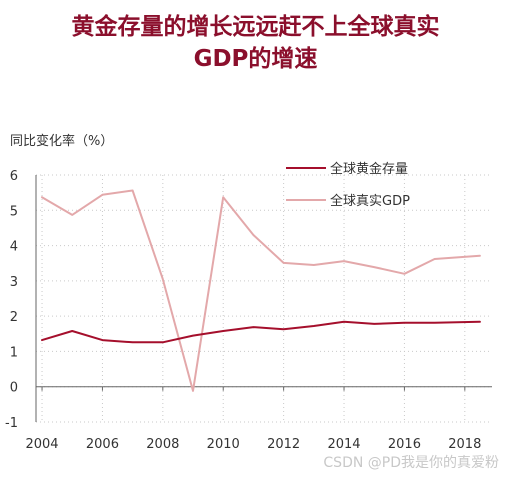 This screenshot has height=479, width=511. Describe the element at coordinates (102, 444) in the screenshot. I see `x-tick-label: 2006` at that location.